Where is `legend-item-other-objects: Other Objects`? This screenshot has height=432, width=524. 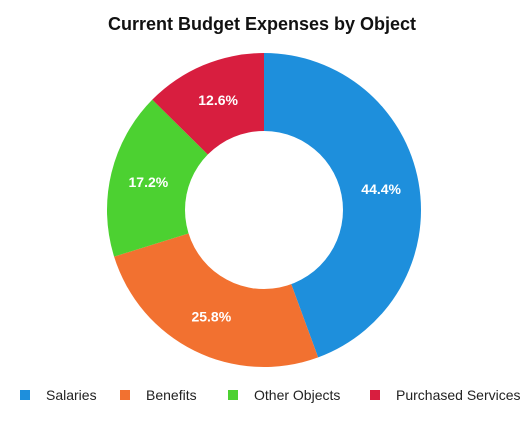 legend-item-other-objects: Other Objects is located at coordinates (284, 395).